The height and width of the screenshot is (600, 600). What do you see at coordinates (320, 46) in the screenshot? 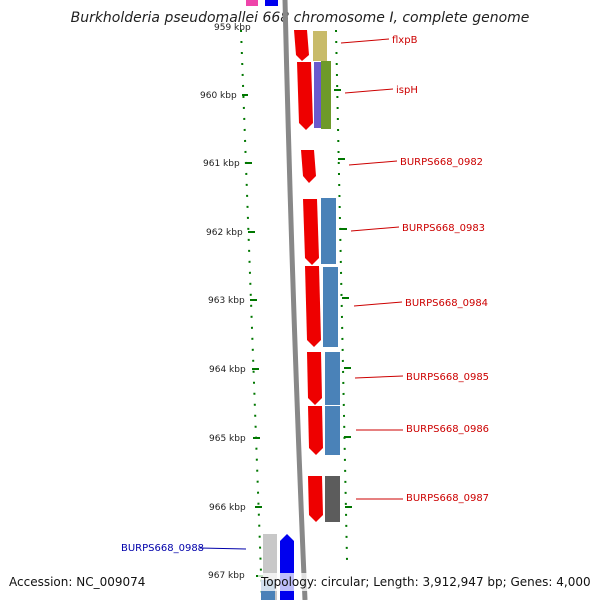
I see `feature-khaki-flxpB` at bounding box center [320, 46].